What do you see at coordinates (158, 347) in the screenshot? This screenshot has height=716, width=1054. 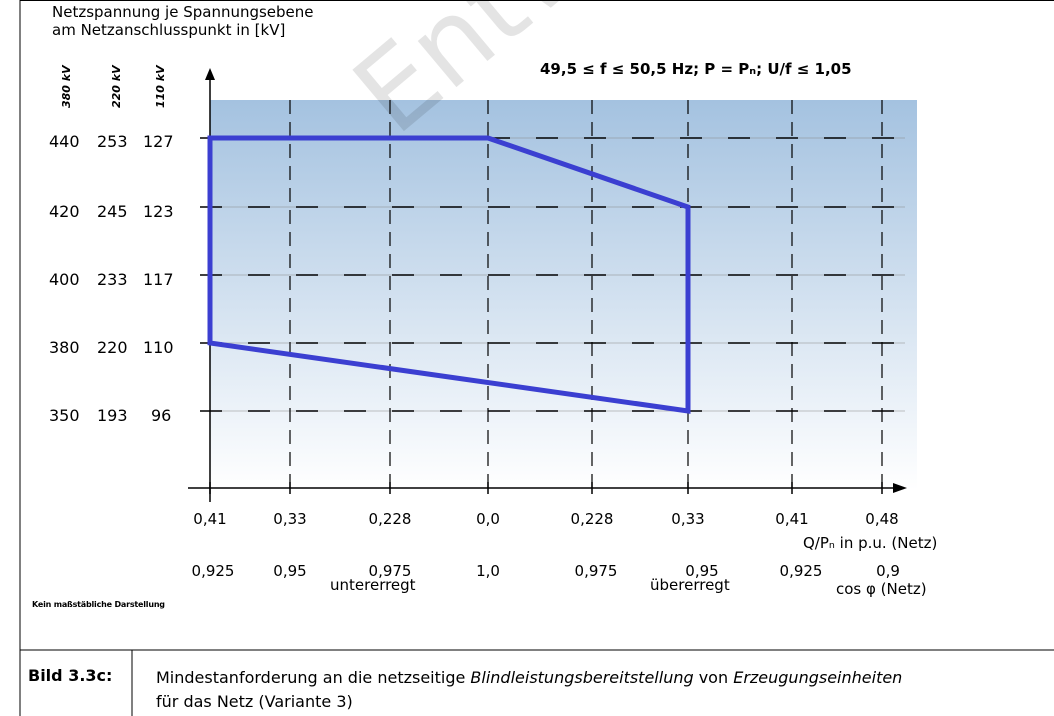 I see `y-tick-110kv: 110` at bounding box center [158, 347].